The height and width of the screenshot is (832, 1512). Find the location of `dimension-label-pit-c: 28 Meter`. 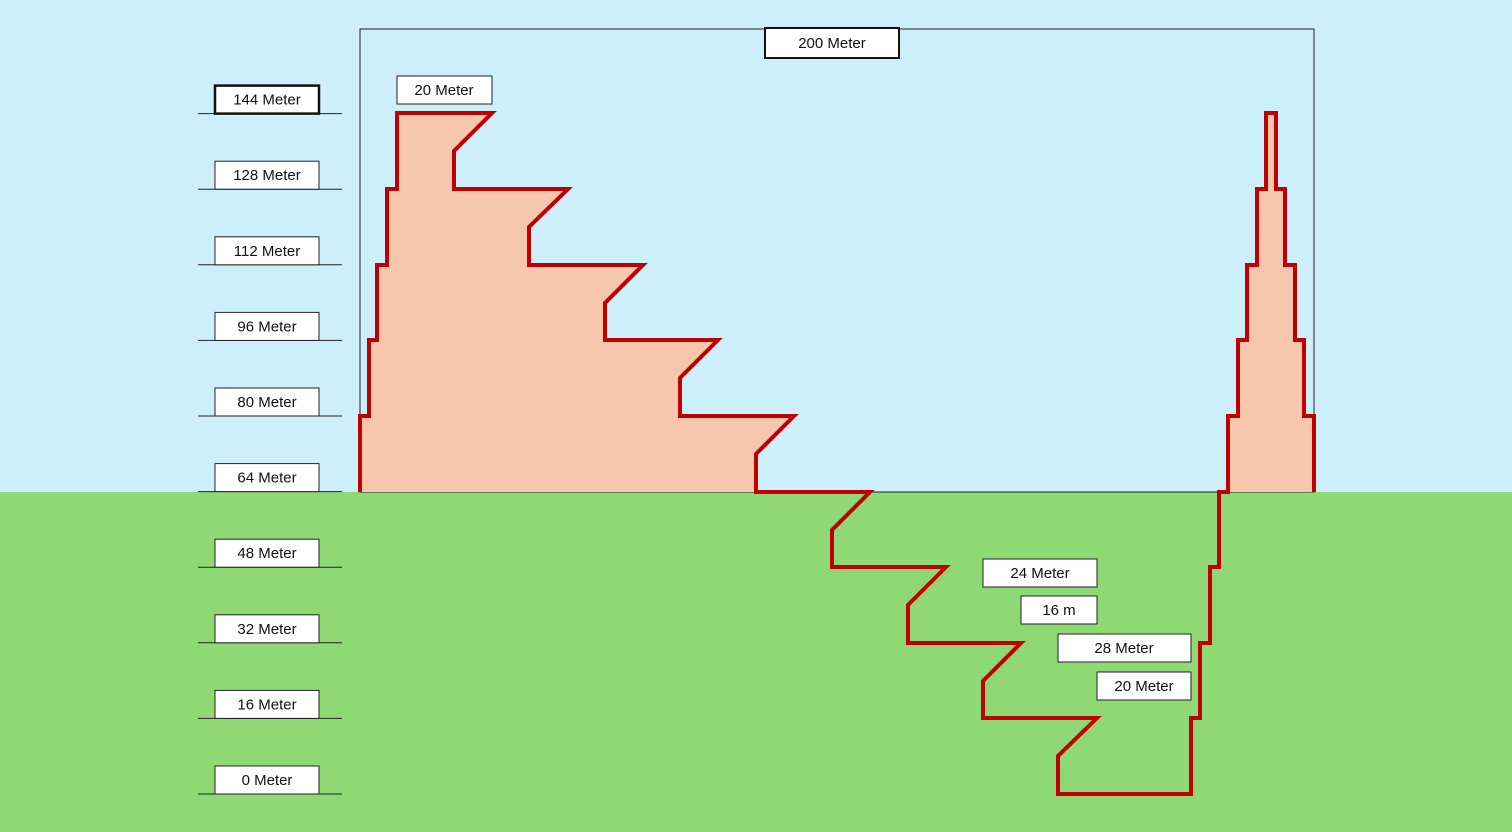

dimension-label-pit-c: 28 Meter is located at coordinates (1124, 648).